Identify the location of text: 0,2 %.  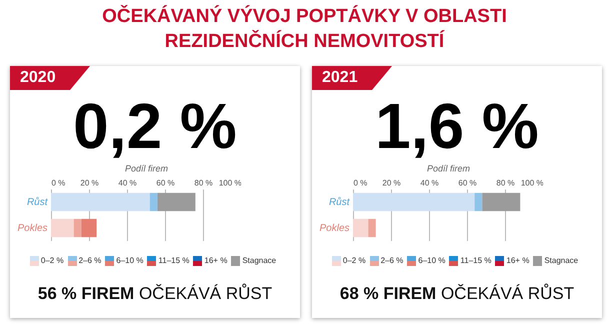
(155, 126).